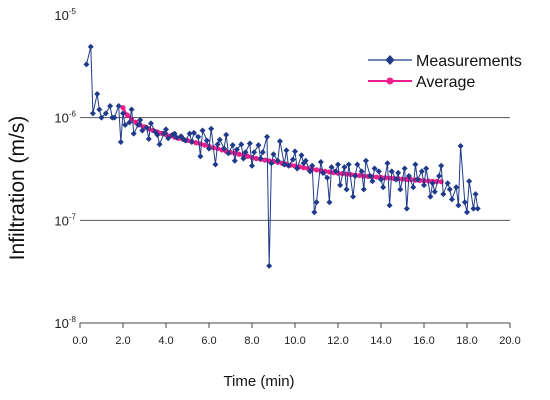 The height and width of the screenshot is (400, 550). Describe the element at coordinates (295, 325) in the screenshot. I see `axes` at that location.